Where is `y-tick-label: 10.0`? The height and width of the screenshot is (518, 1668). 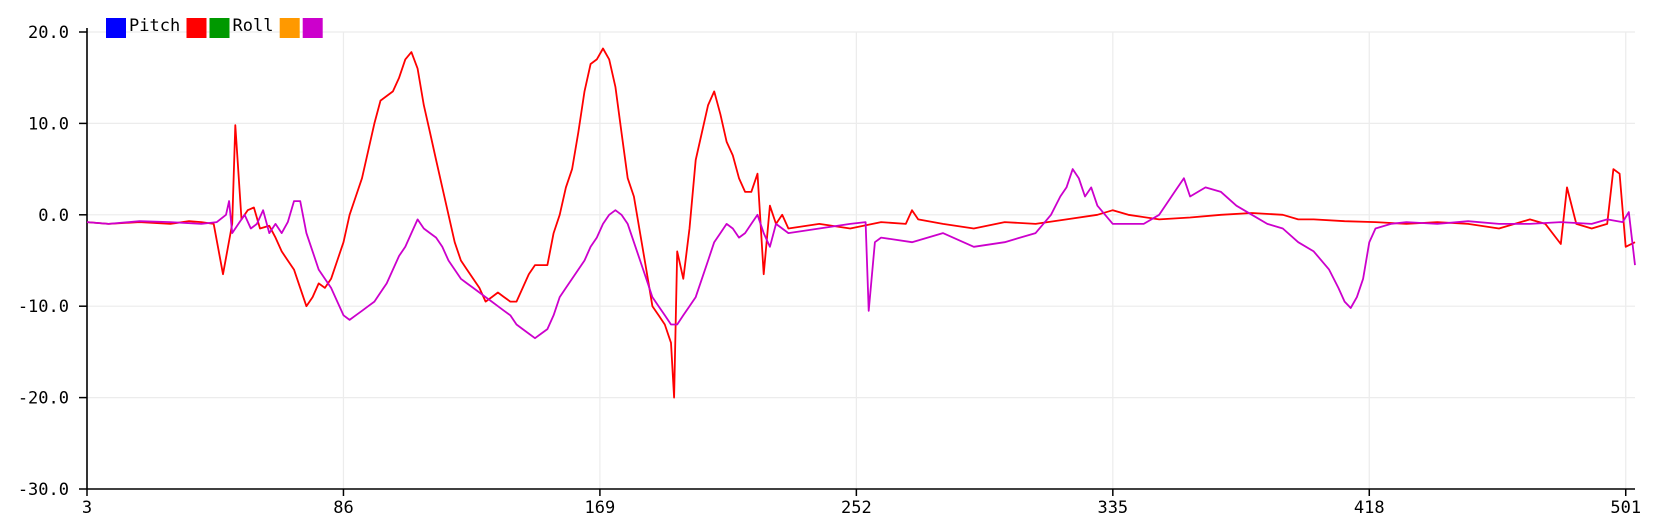
y-tick-label: 10.0 is located at coordinates (48, 124).